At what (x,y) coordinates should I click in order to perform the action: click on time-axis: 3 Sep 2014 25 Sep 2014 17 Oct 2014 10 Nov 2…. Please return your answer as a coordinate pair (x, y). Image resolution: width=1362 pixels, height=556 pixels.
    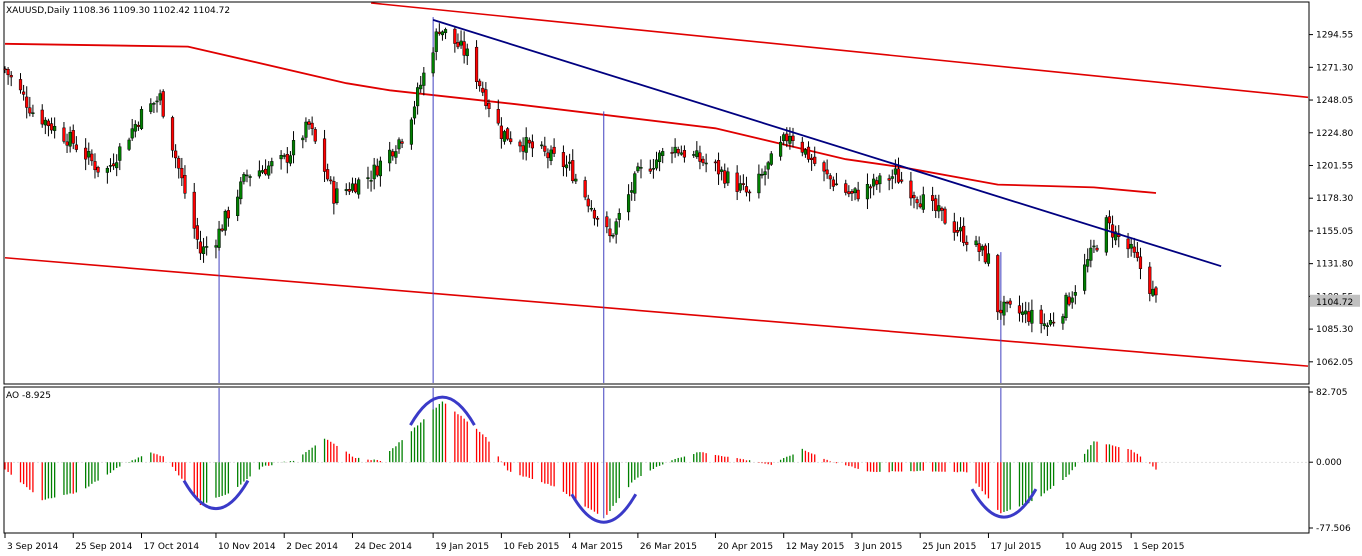
    Looking at the image, I should click on (594, 542).